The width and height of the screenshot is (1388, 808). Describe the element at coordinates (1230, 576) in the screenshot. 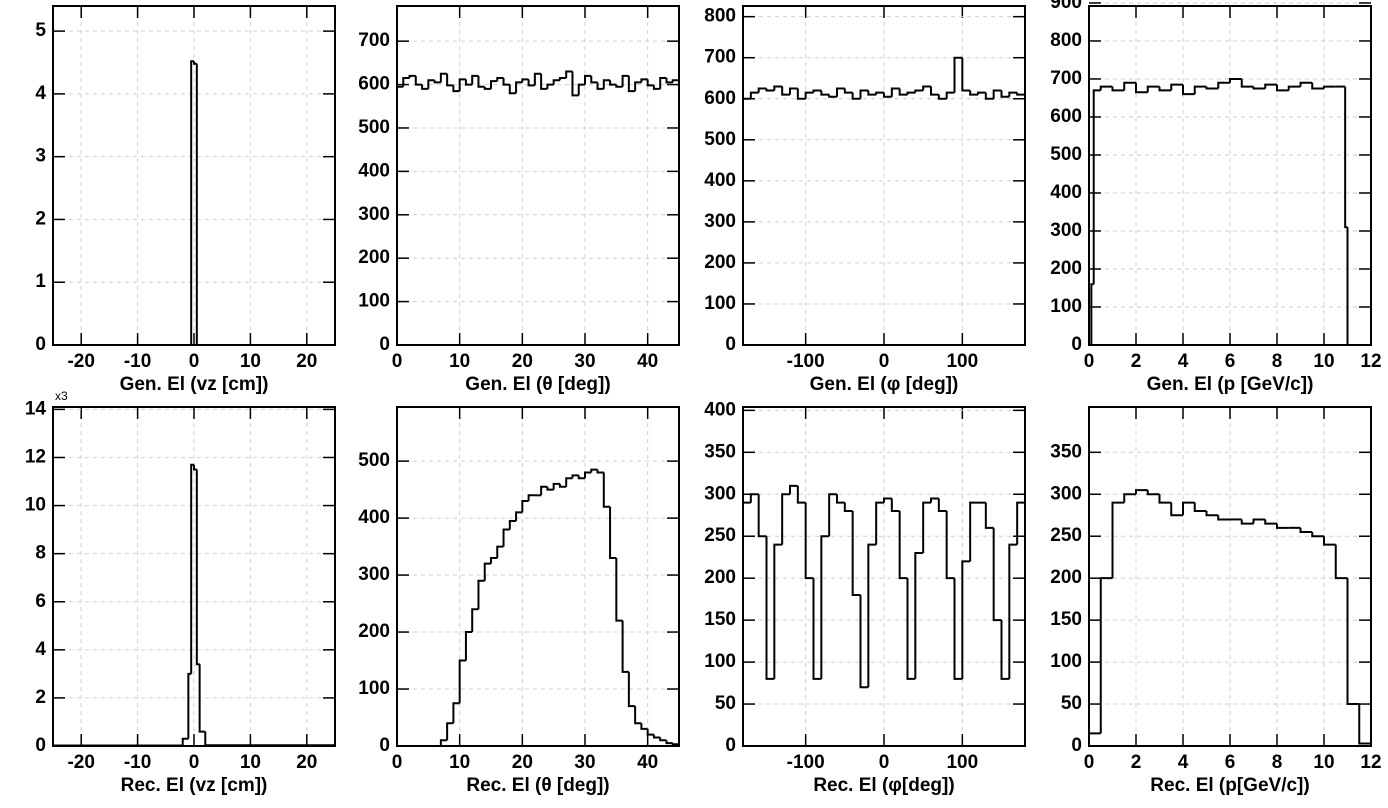

I see `plot-frame` at that location.